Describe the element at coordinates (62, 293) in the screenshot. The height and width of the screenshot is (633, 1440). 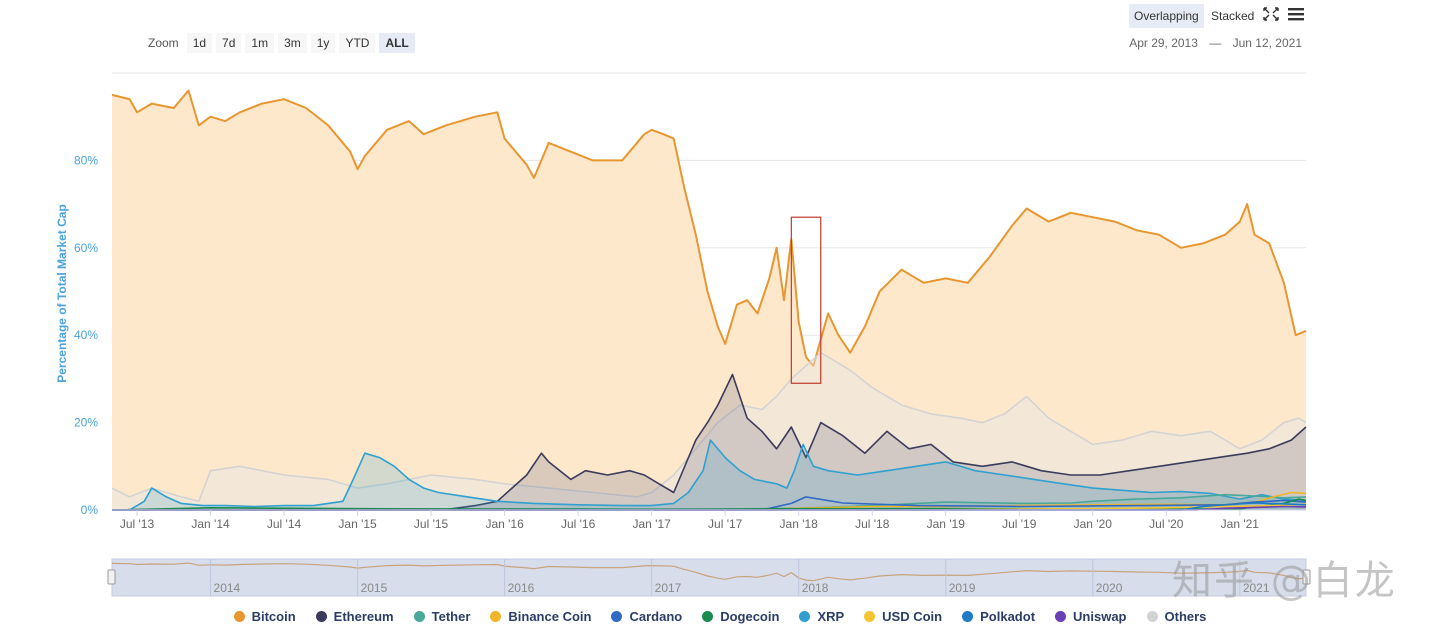
I see `y-axis-title: Percentage of Total Market Cap` at that location.